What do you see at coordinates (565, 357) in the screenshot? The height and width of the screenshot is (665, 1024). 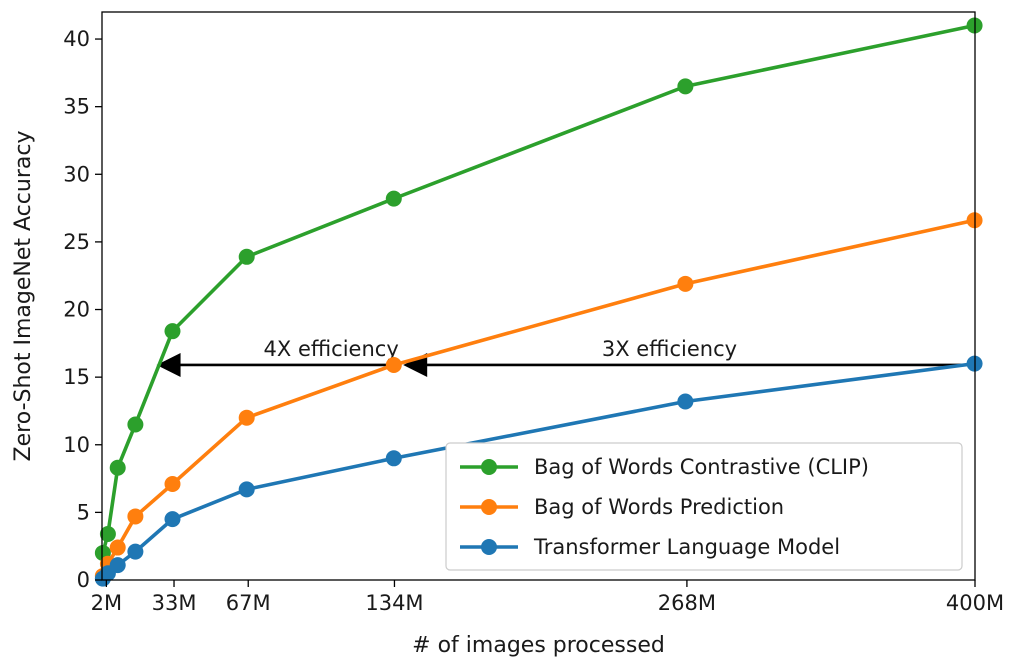 I see `annotations: 4X efficiency 3X efficiency` at bounding box center [565, 357].